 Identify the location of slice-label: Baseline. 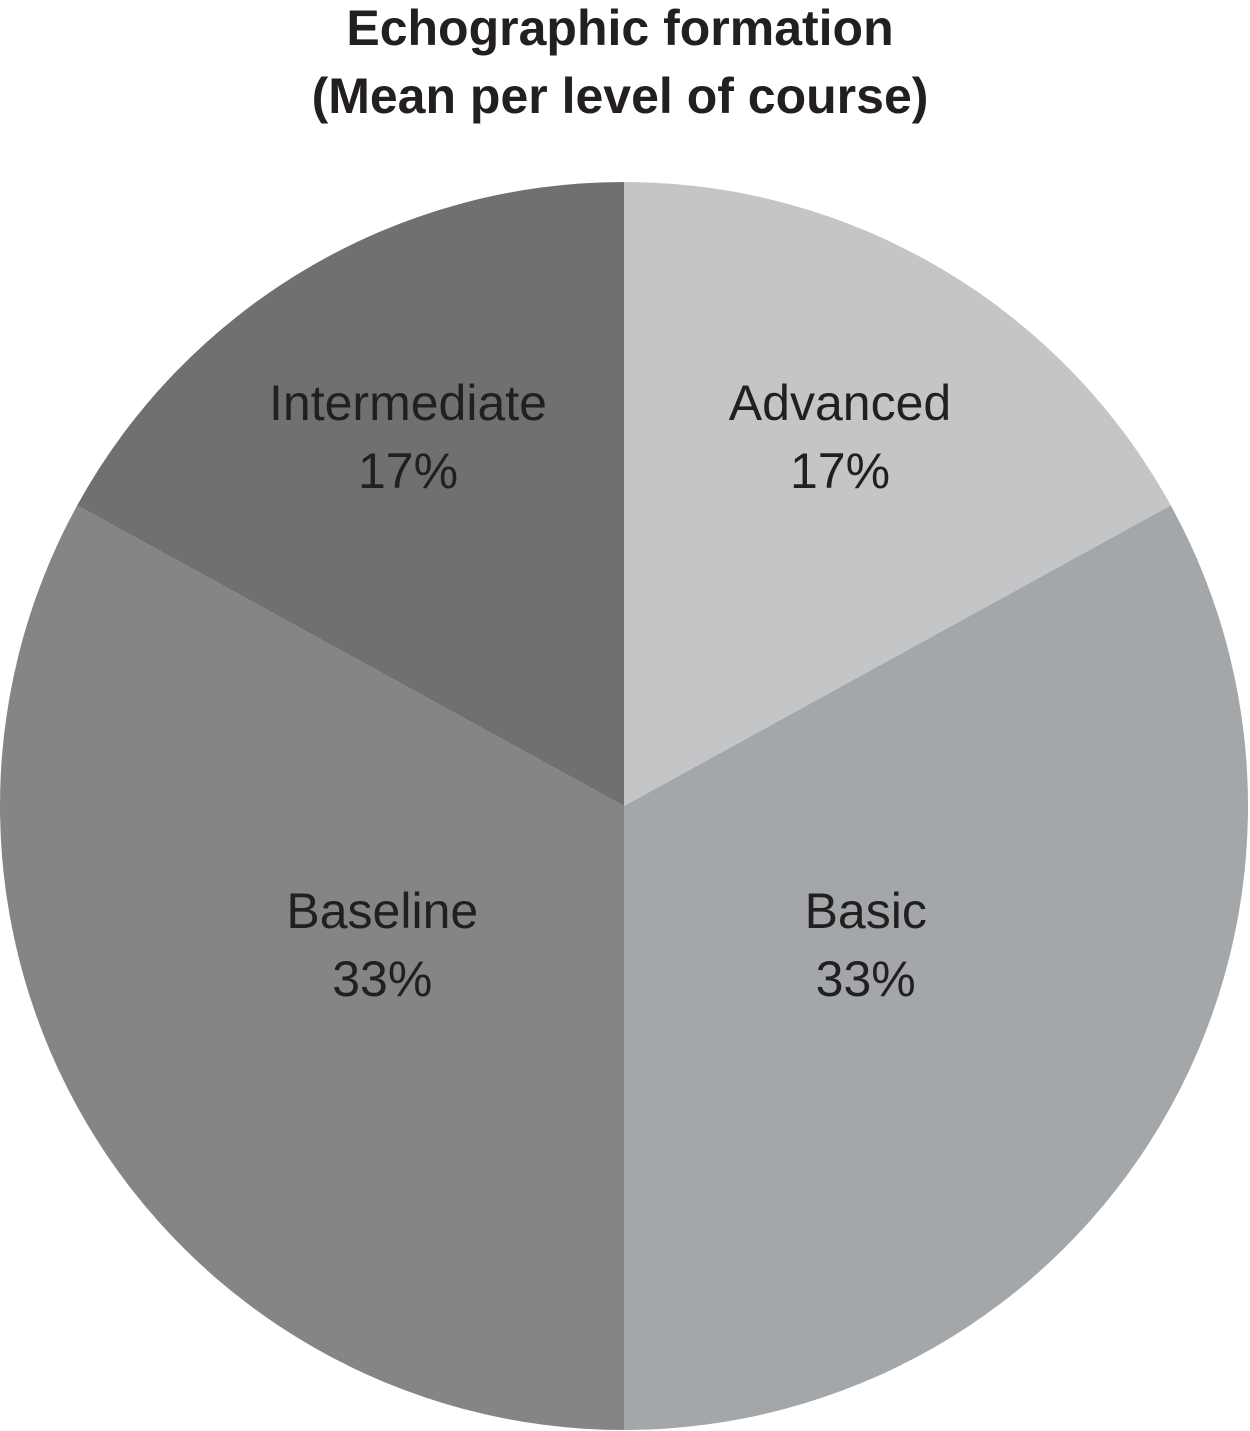
(382, 911).